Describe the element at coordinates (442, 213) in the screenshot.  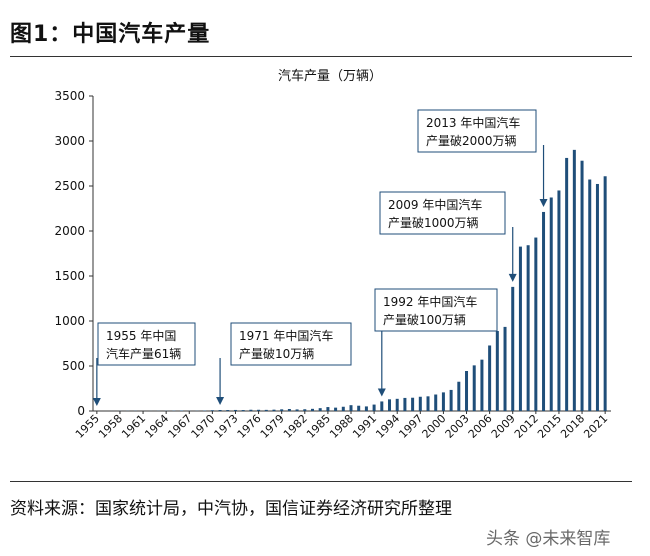
I see `annotation-box-2009` at that location.